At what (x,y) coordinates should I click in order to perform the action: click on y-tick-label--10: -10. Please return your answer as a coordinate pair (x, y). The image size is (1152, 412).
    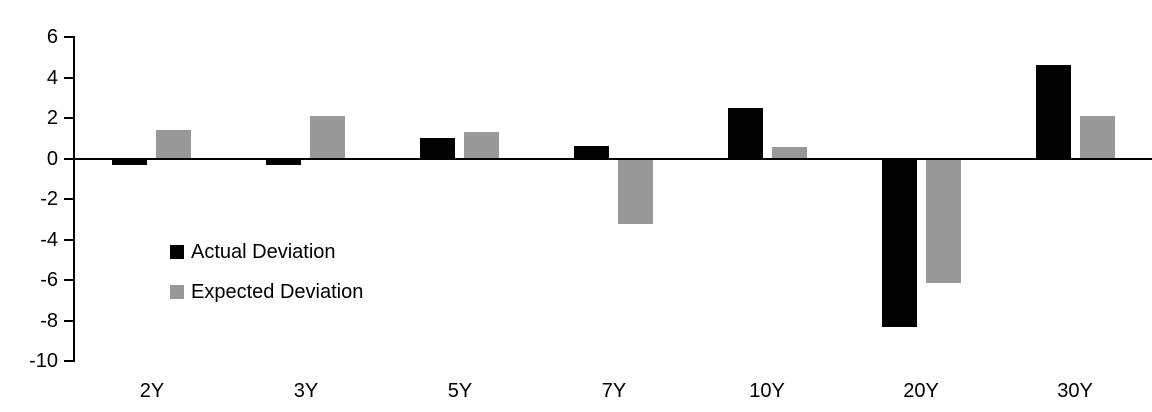
    Looking at the image, I should click on (43, 361).